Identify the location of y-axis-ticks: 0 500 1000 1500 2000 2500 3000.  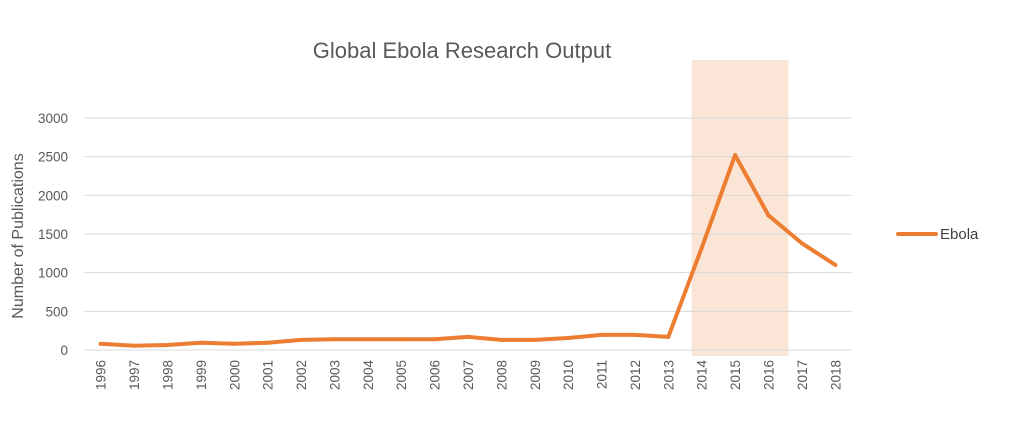
(53, 234).